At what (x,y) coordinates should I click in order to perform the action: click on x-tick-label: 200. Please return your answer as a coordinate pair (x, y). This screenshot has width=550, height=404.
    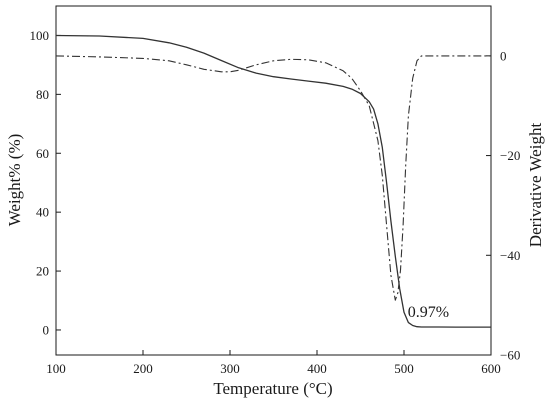
    Looking at the image, I should click on (143, 368).